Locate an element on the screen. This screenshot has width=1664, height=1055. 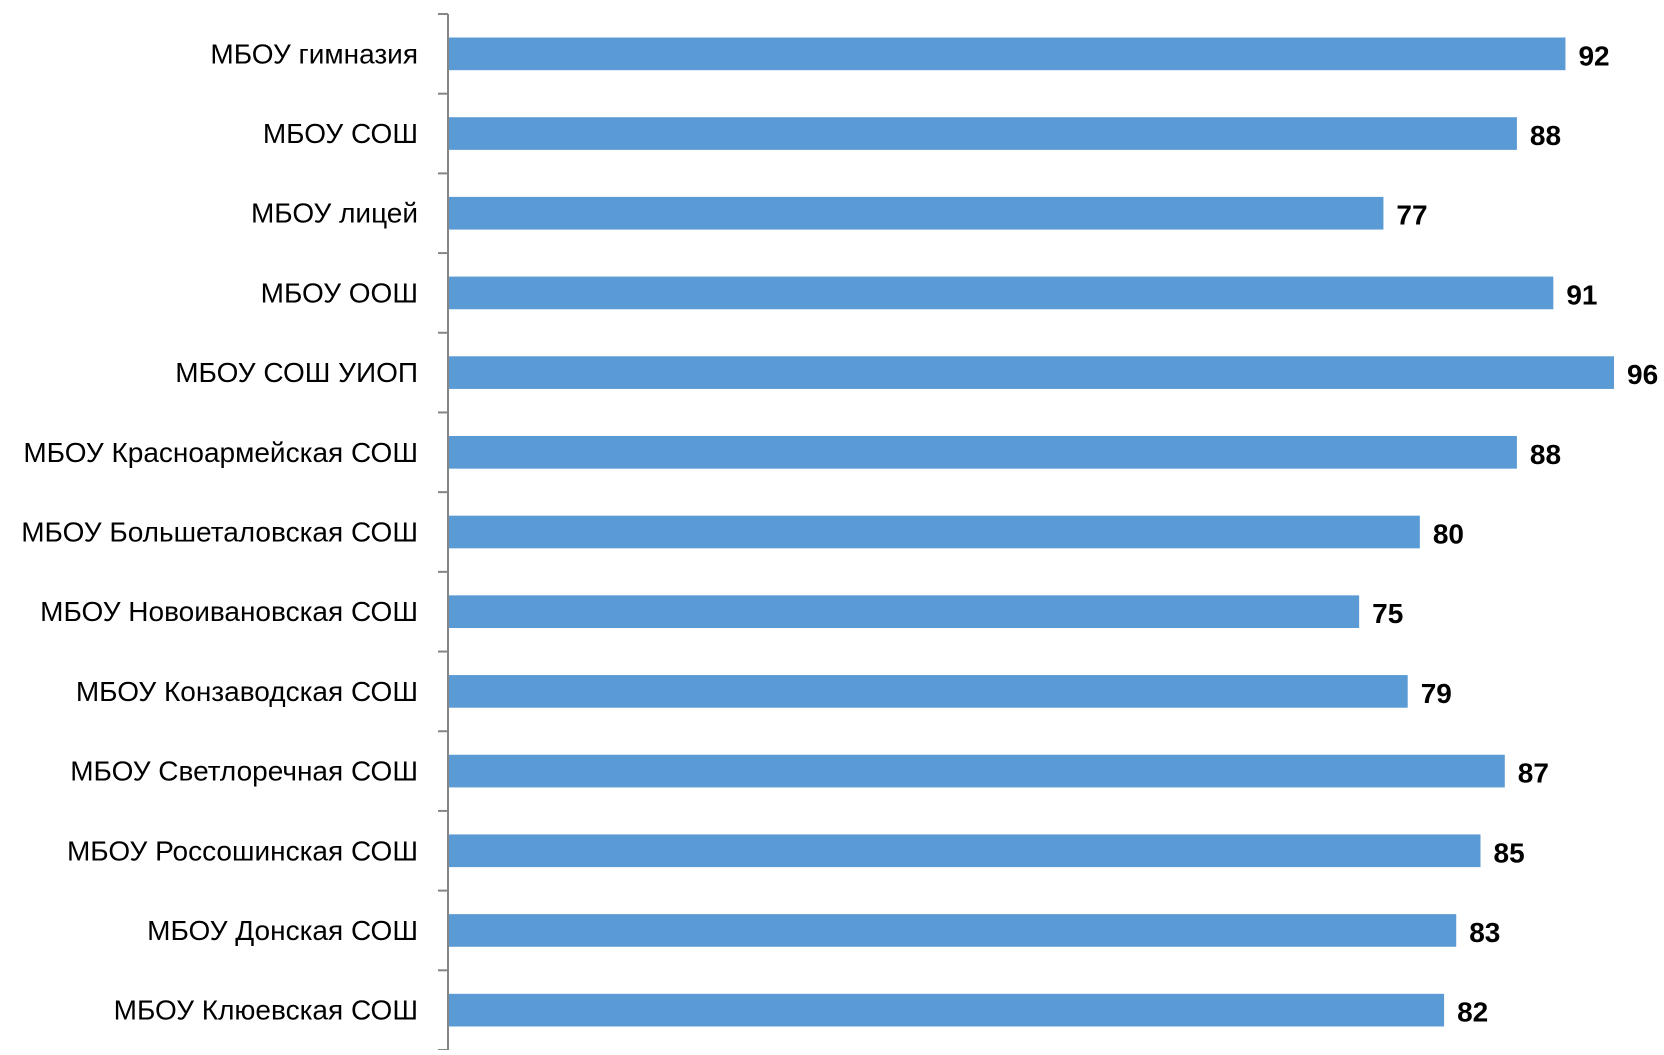
category-label: МБОУ СОШ УИОП is located at coordinates (296, 372).